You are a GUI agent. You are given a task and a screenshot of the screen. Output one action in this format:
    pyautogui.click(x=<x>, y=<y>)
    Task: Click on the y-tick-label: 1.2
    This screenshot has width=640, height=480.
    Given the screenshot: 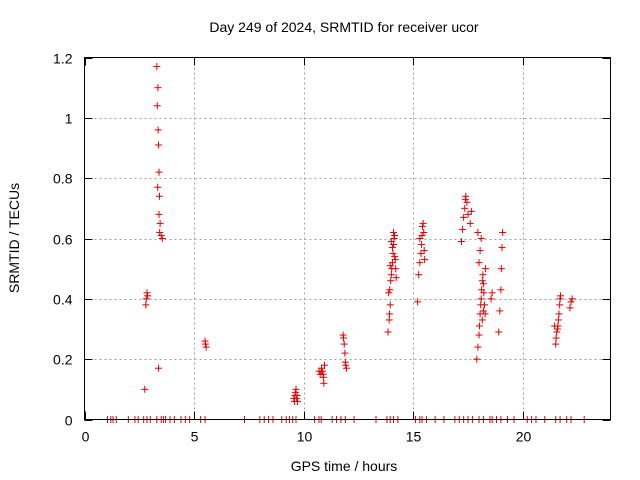 What is the action you would take?
    pyautogui.click(x=63, y=59)
    